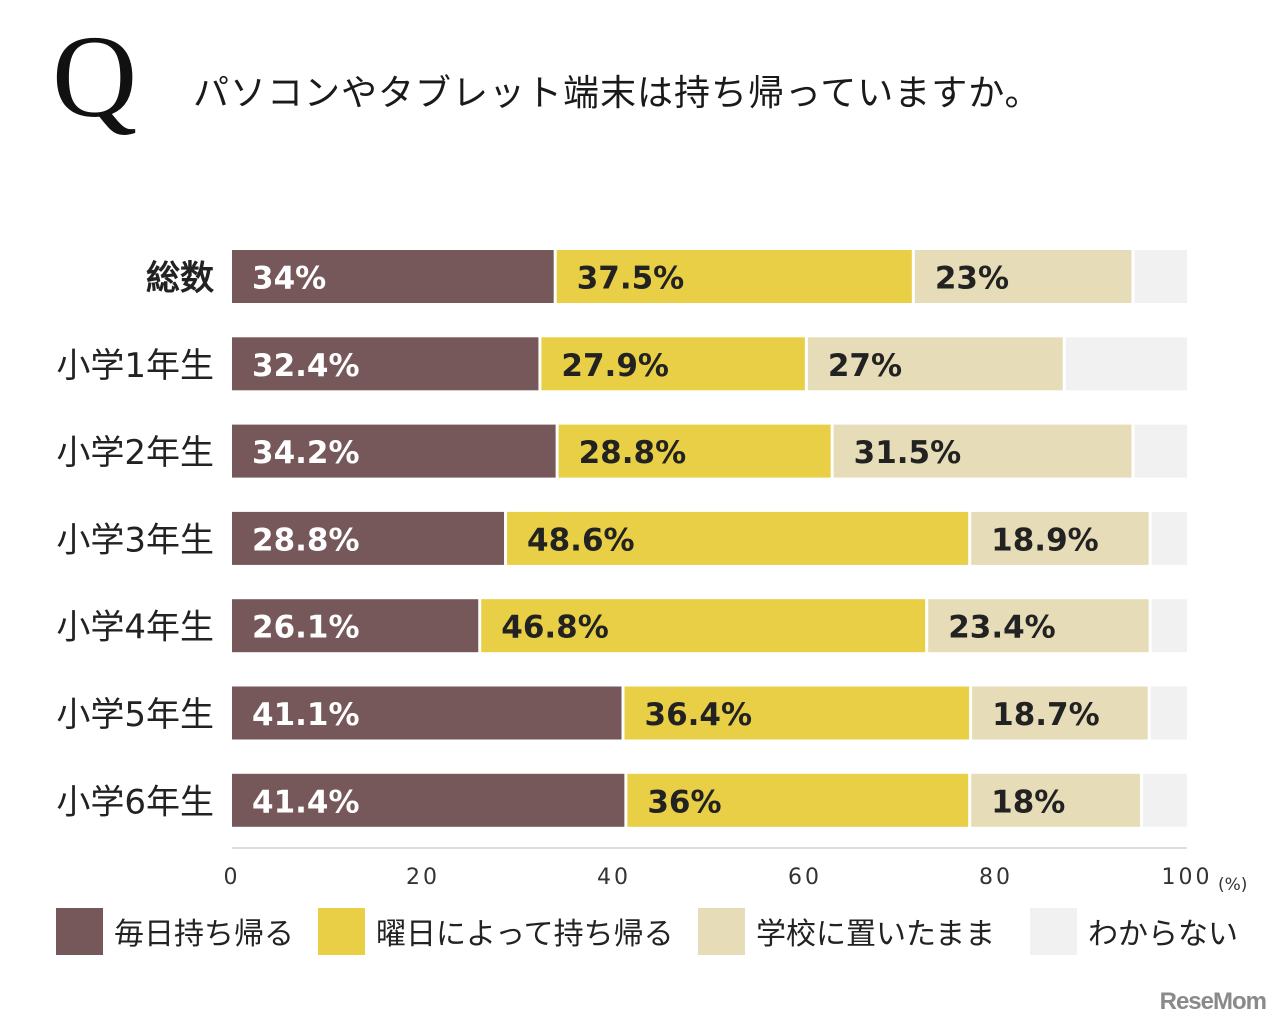 This screenshot has width=1280, height=1024. What do you see at coordinates (1213, 1001) in the screenshot?
I see `resemom-logo: ReseMom` at bounding box center [1213, 1001].